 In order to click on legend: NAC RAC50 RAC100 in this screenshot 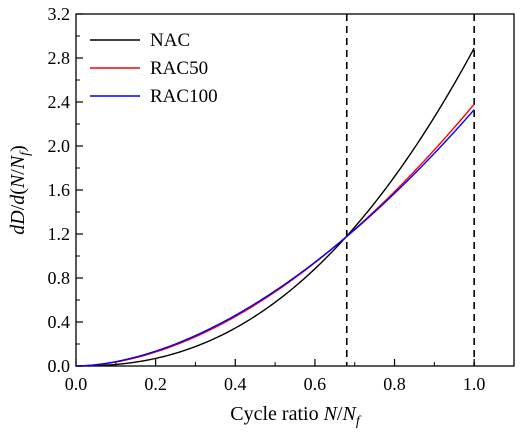, I will do `click(154, 68)`.